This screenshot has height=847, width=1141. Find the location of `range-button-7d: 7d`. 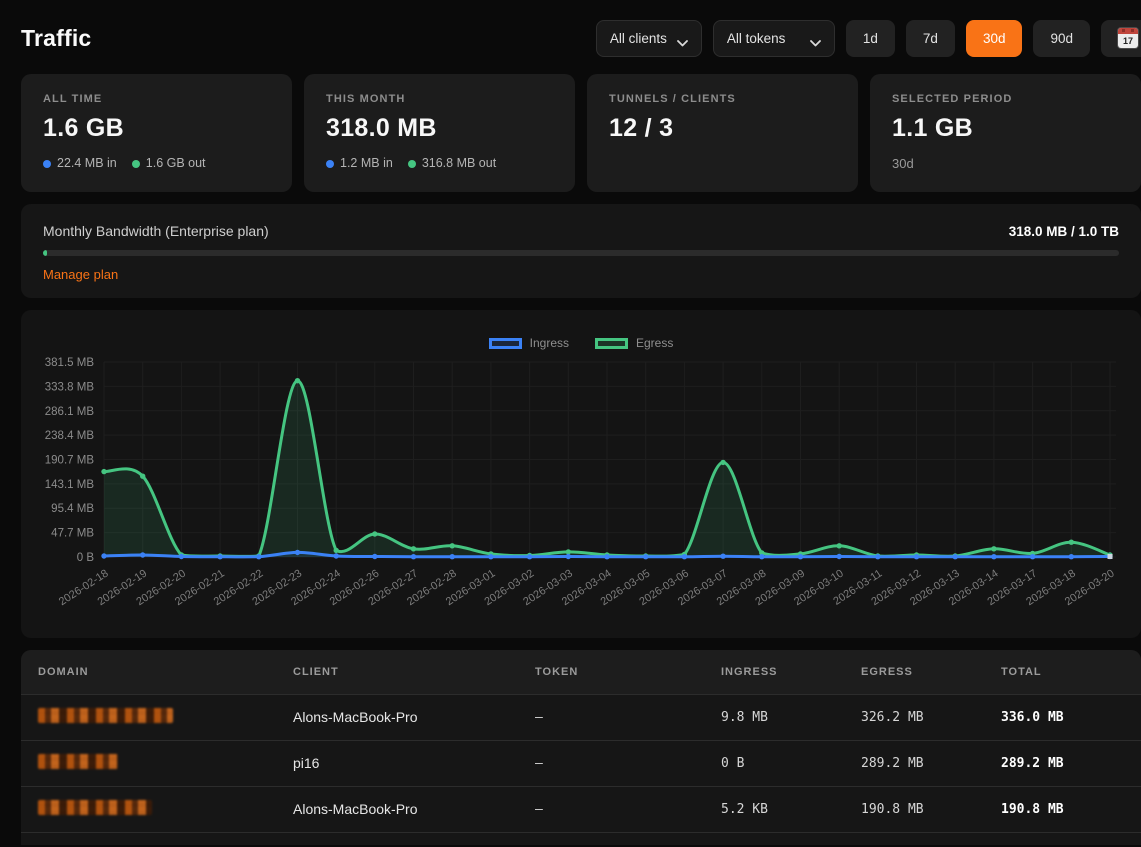

range-button-7d: 7d is located at coordinates (930, 38).